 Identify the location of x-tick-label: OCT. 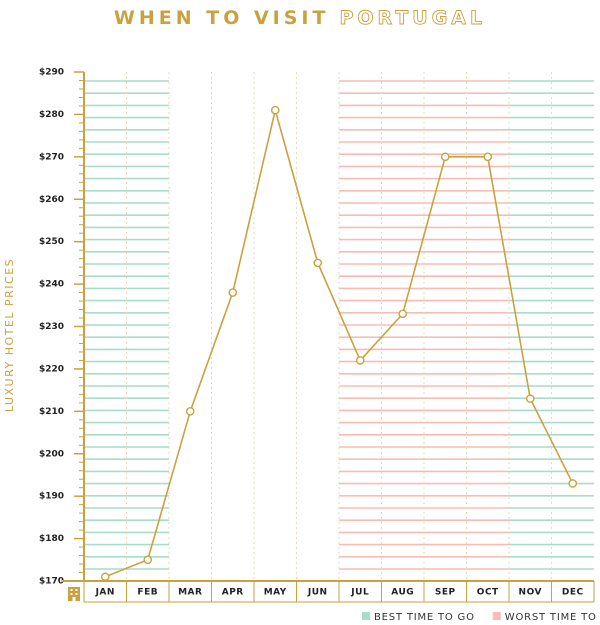
(488, 593).